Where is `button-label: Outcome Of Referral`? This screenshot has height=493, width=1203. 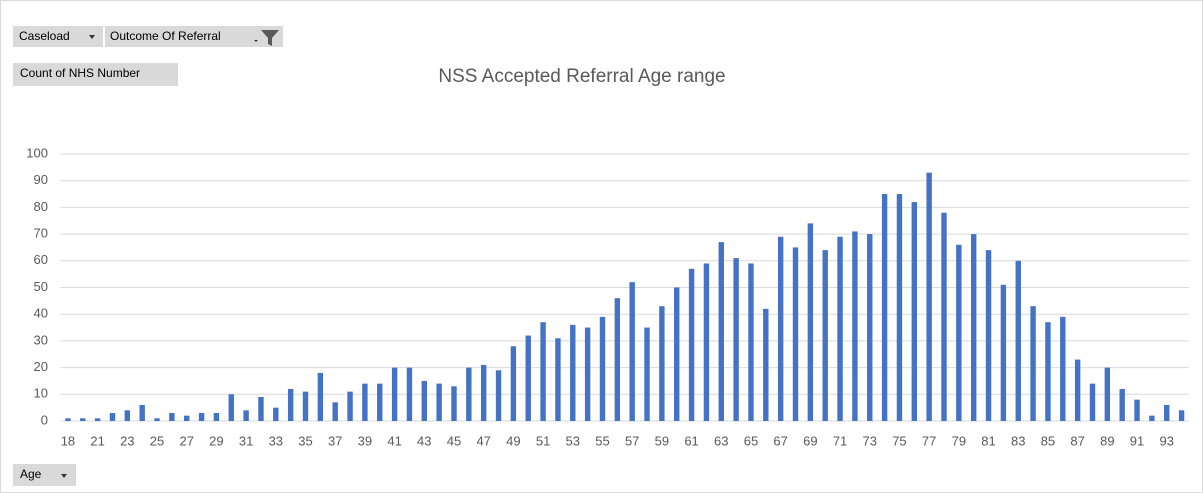
button-label: Outcome Of Referral is located at coordinates (165, 36).